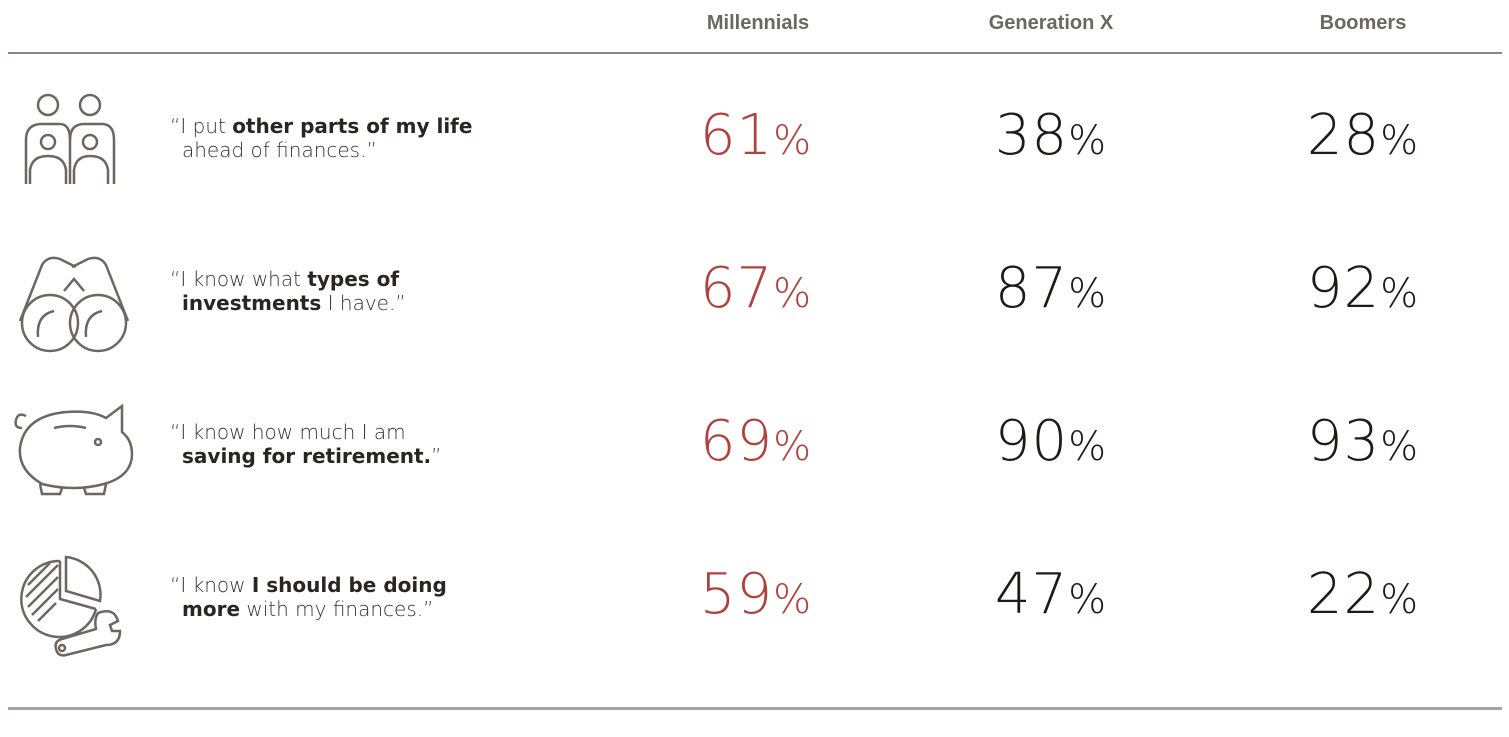  Describe the element at coordinates (74, 300) in the screenshot. I see `binoculars-icon` at that location.